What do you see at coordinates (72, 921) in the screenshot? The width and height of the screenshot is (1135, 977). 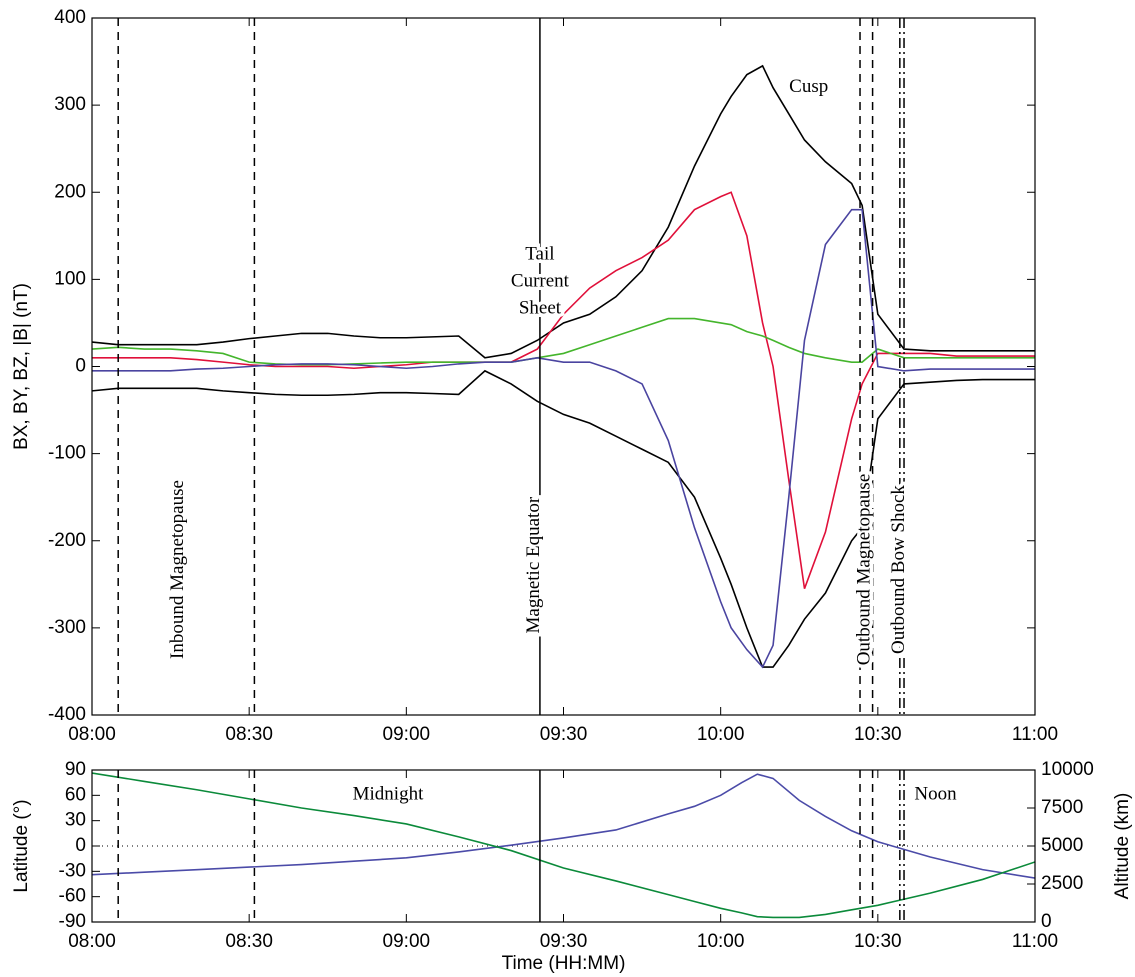 I see `y-tick-label: -90` at bounding box center [72, 921].